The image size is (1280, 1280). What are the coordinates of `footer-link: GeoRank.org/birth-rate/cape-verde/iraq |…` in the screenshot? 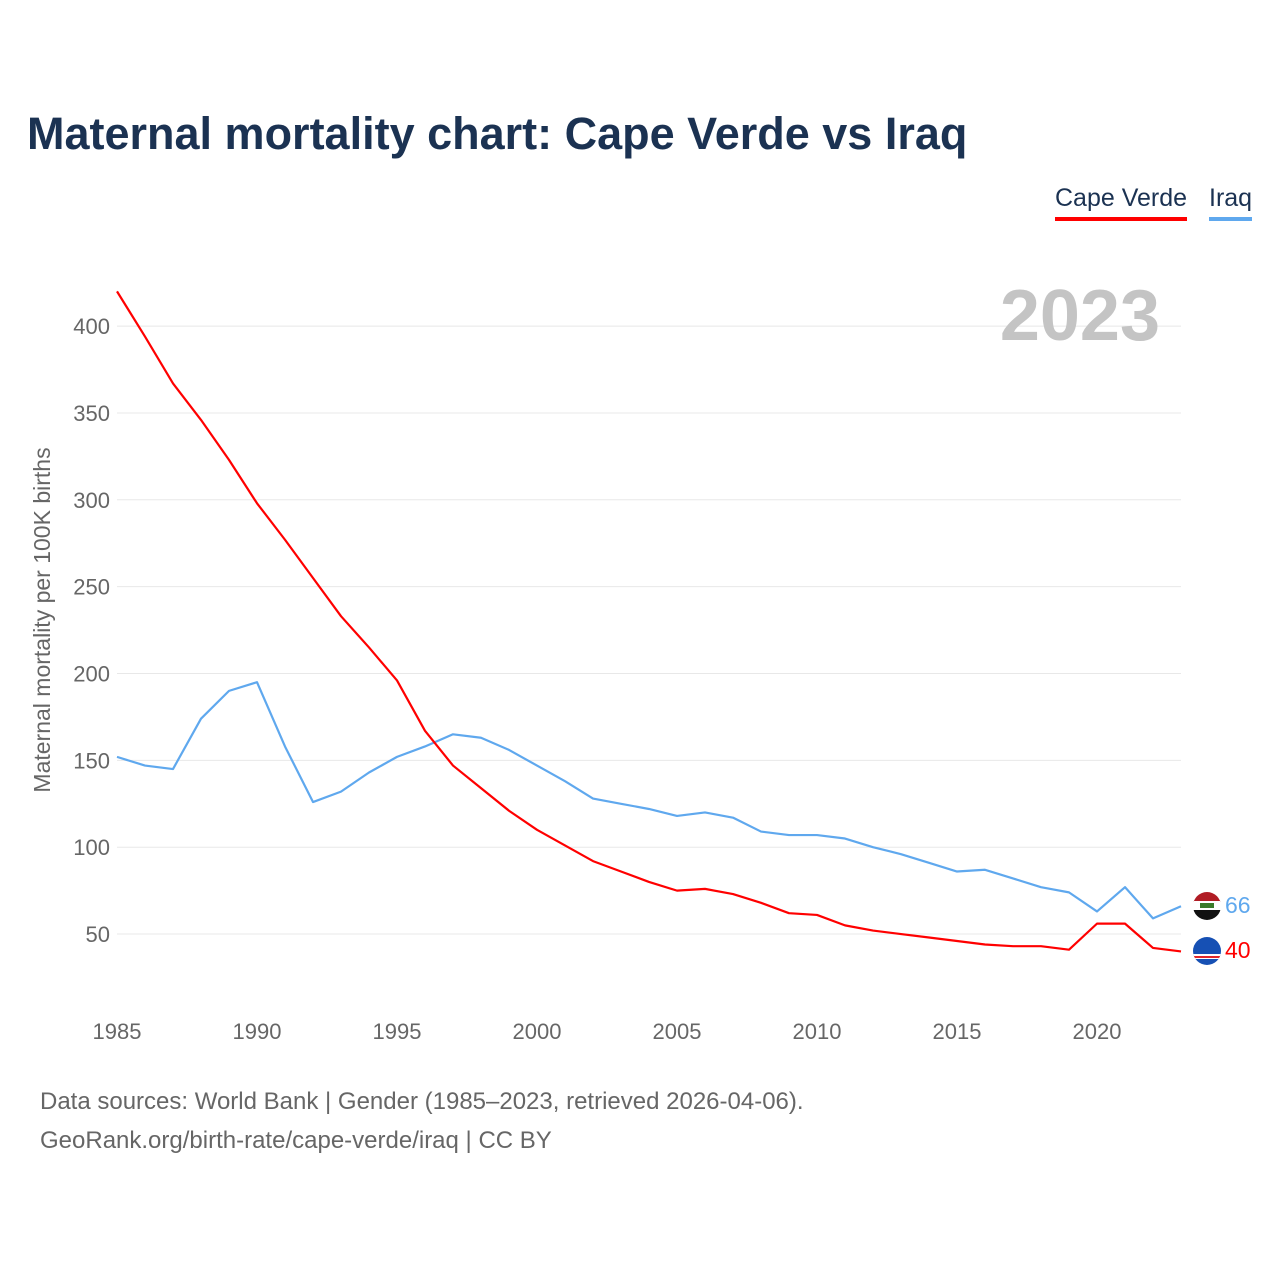 It's located at (296, 1140).